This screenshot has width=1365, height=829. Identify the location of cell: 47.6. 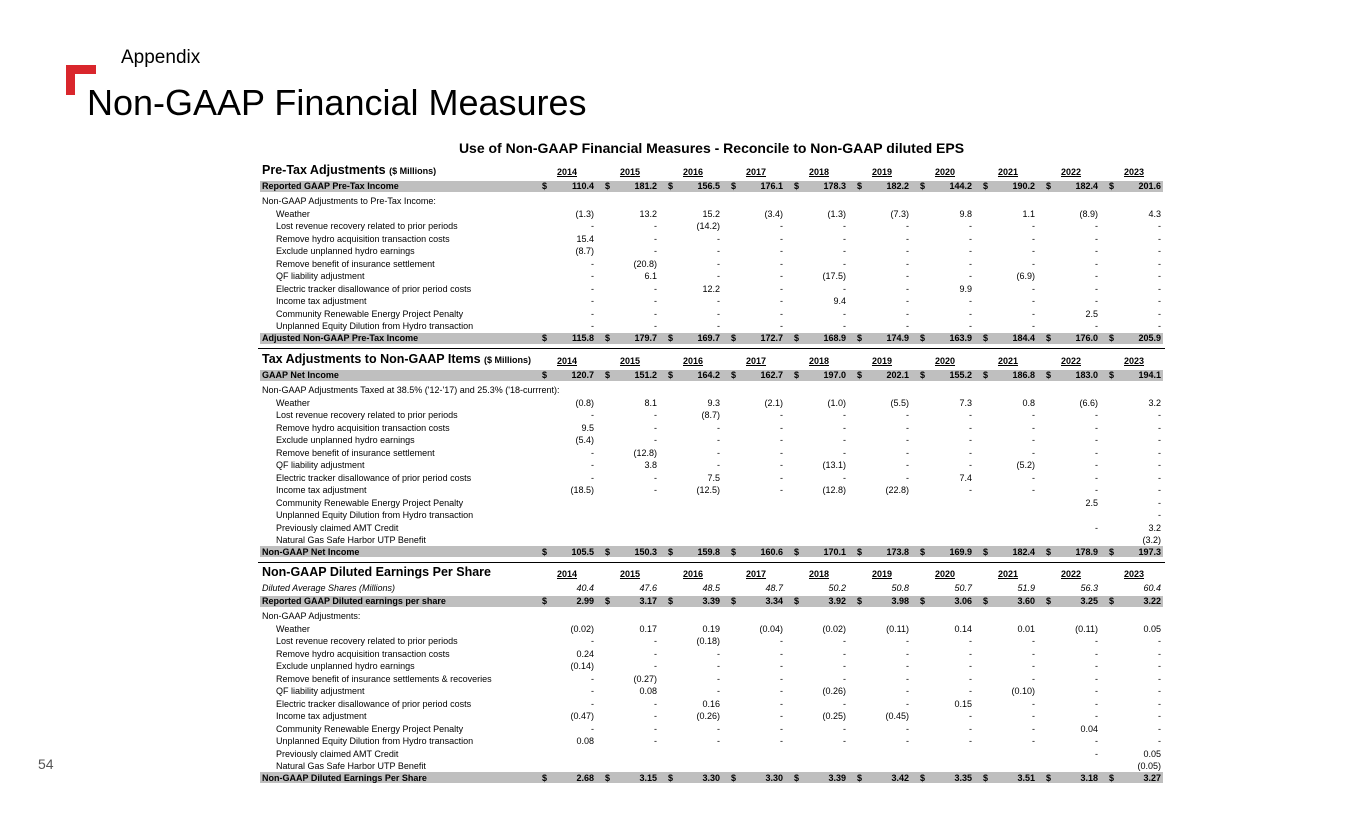
(648, 588).